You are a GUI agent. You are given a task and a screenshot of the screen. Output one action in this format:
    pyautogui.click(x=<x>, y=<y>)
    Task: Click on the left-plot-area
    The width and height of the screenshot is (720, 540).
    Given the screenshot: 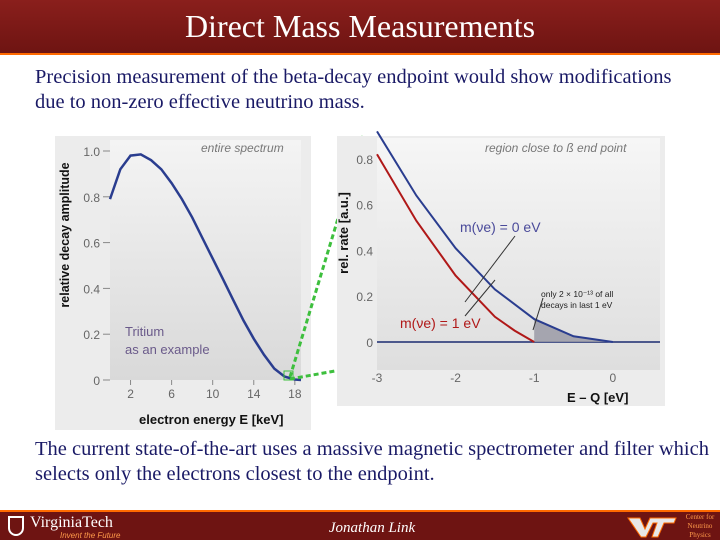 What is the action you would take?
    pyautogui.click(x=205, y=260)
    